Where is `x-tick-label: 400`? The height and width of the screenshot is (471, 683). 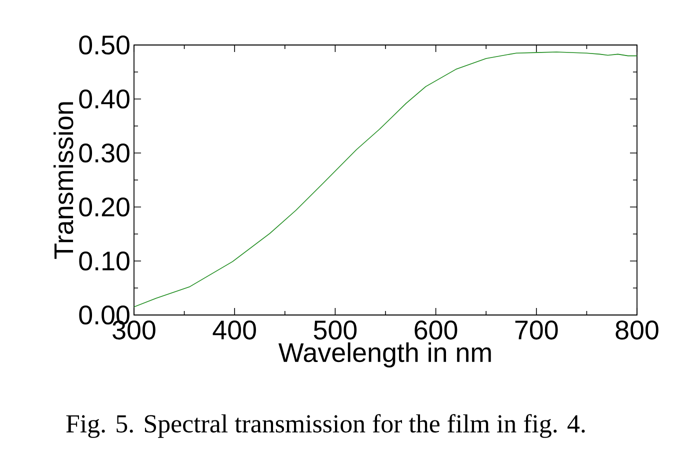
x-tick-label: 400 is located at coordinates (234, 330).